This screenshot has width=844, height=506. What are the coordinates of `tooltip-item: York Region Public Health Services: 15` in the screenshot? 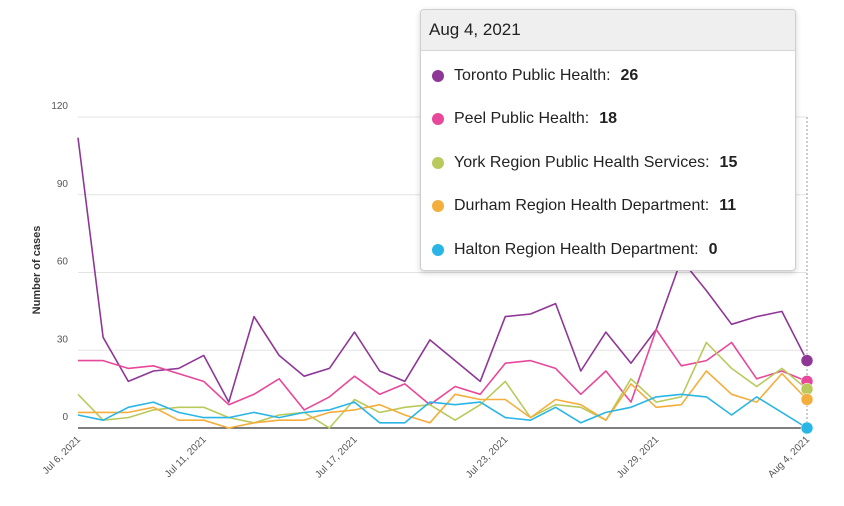 It's located at (608, 163).